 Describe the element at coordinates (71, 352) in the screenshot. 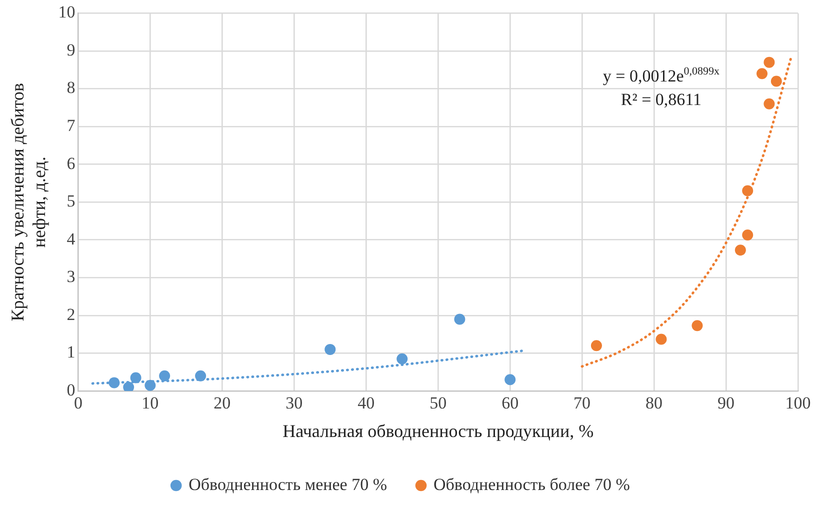

I see `y-tick-label: 1` at that location.